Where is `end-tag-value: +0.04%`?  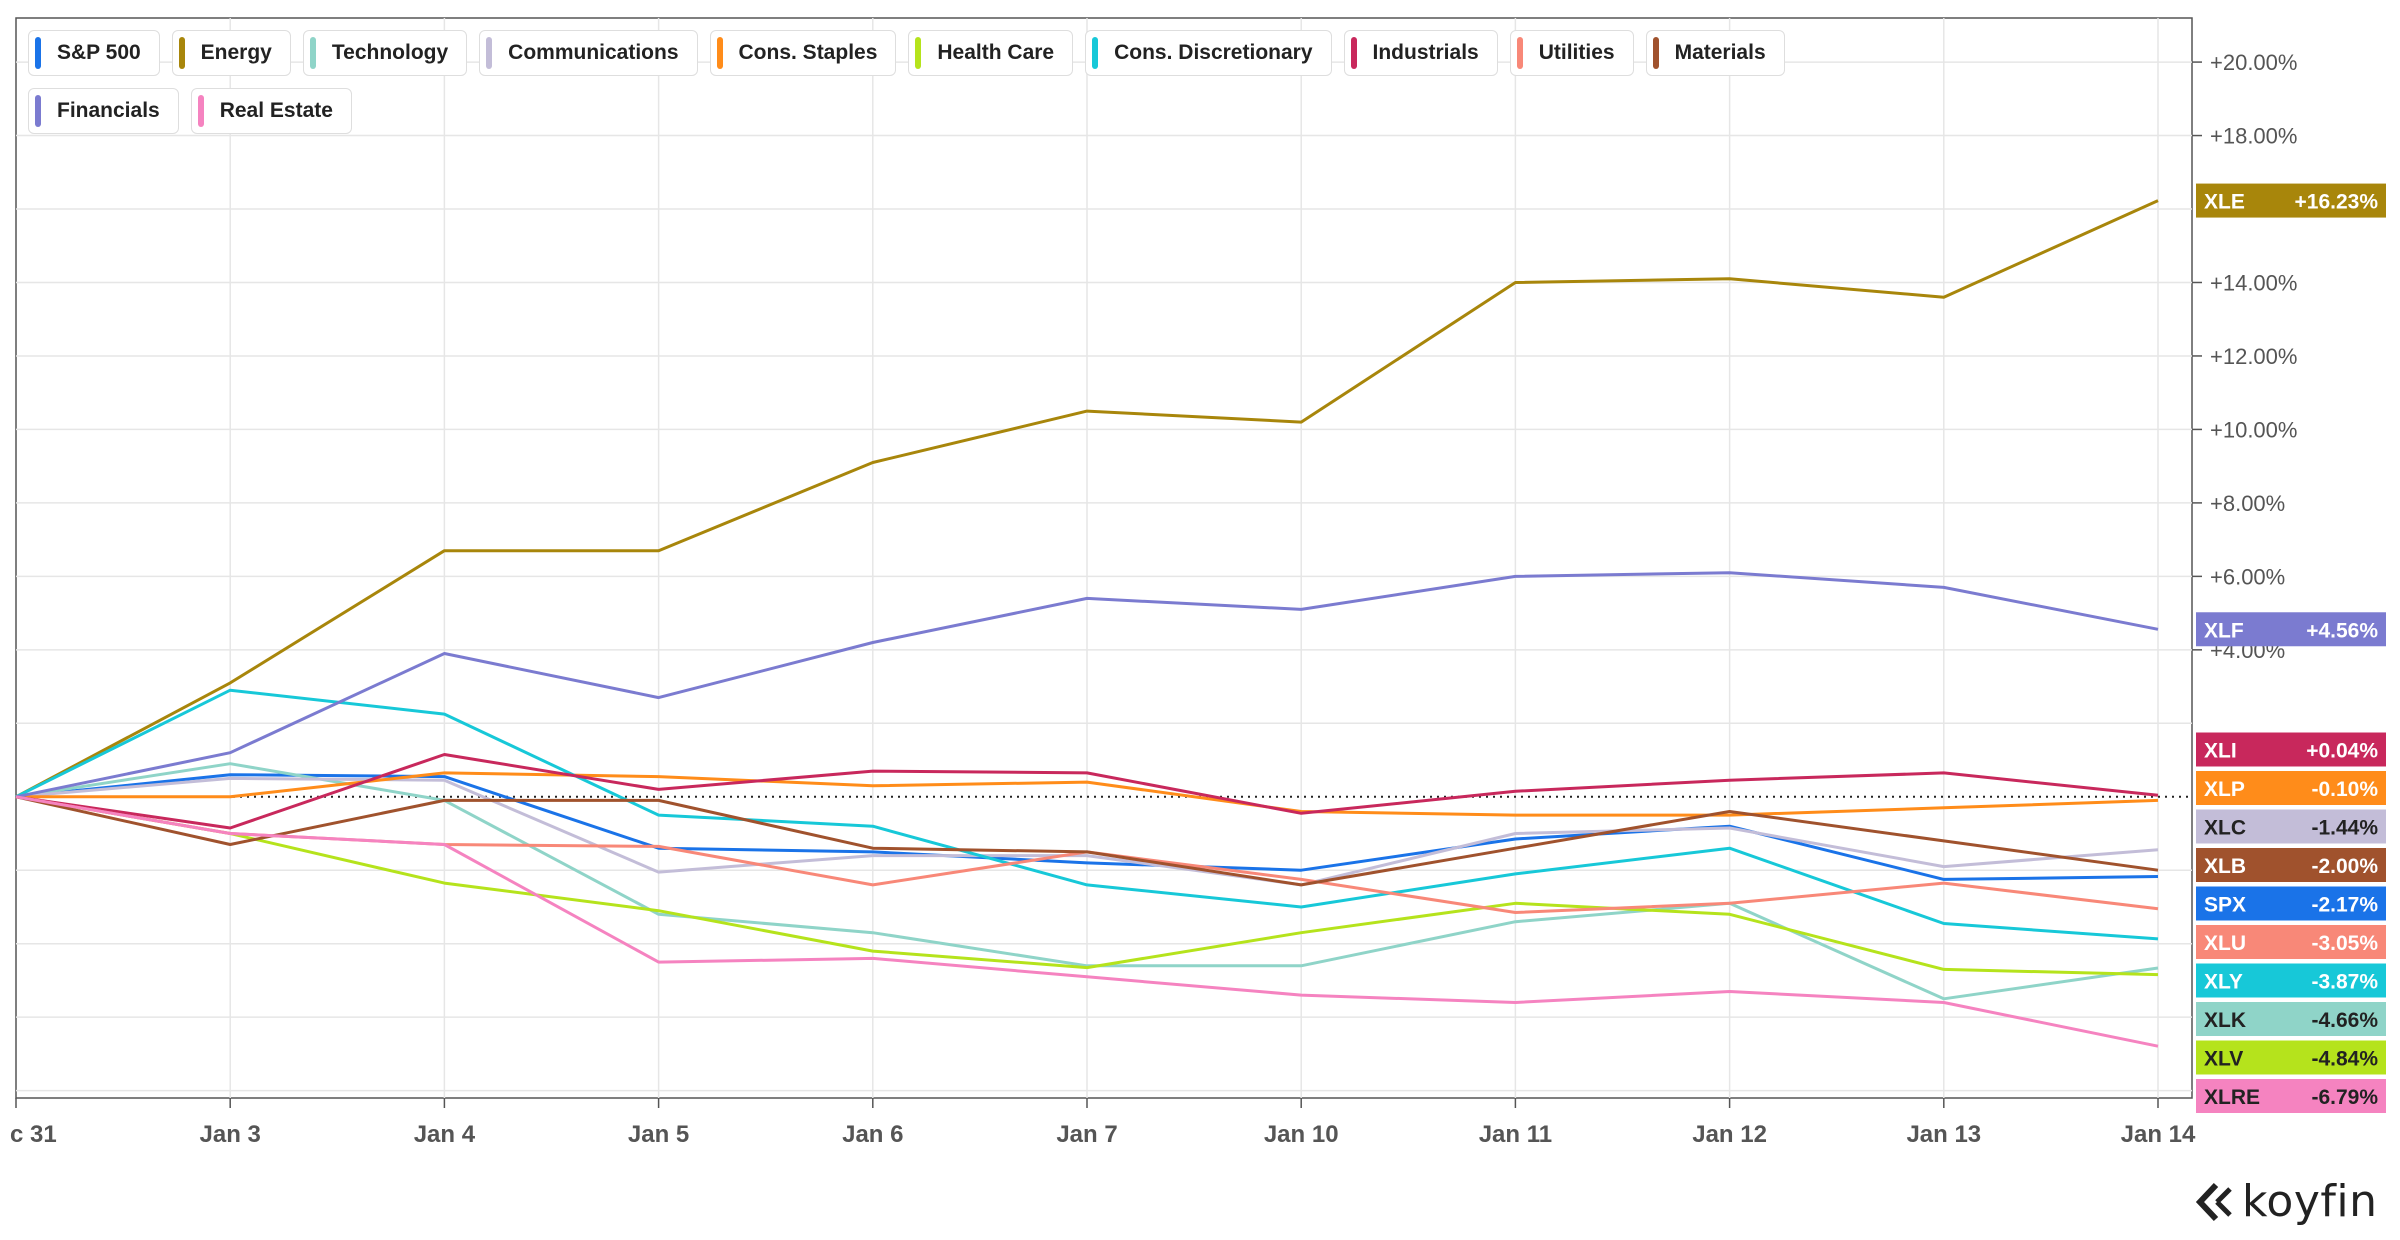
end-tag-value: +0.04% is located at coordinates (2342, 751).